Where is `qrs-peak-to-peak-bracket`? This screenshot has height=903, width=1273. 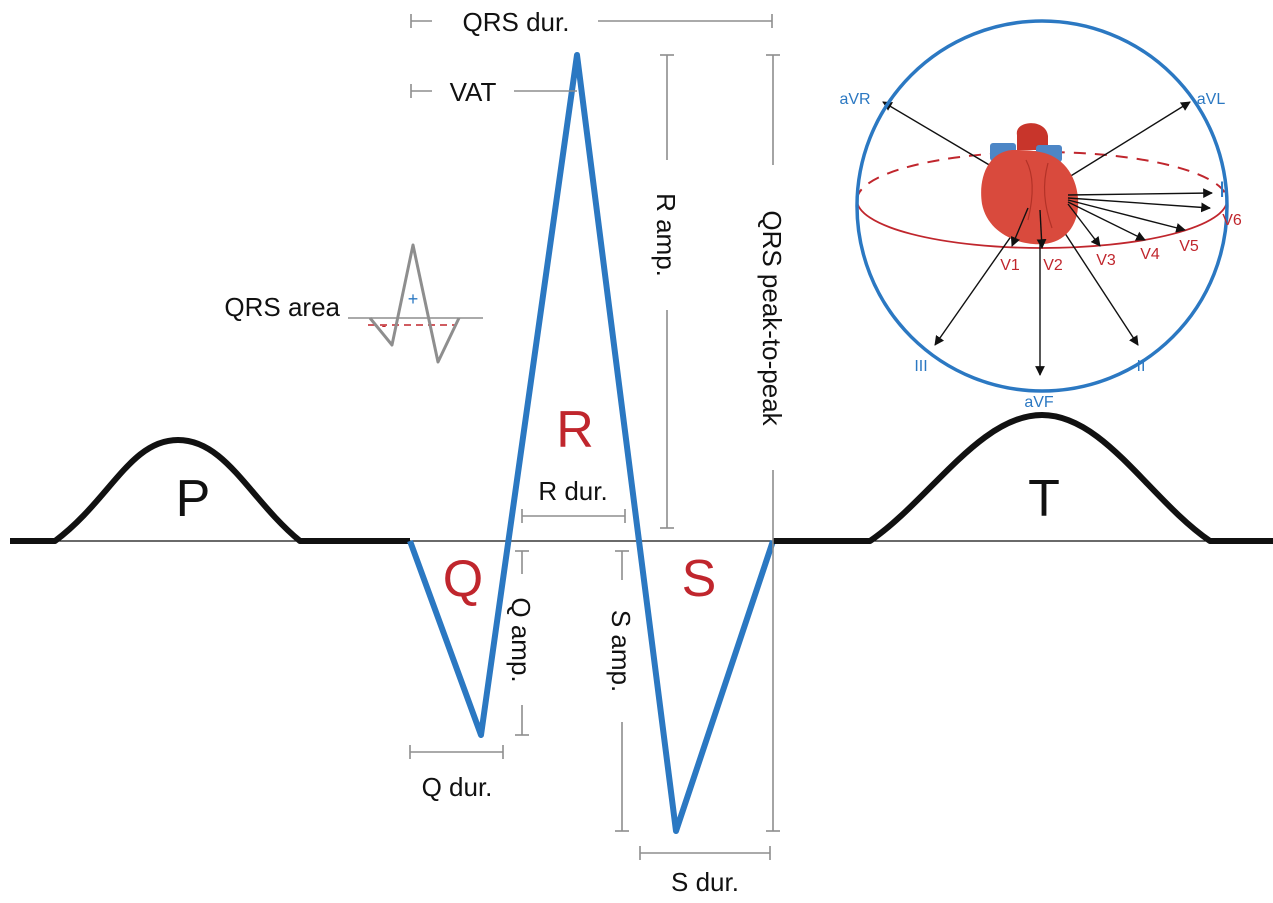 qrs-peak-to-peak-bracket is located at coordinates (773, 443).